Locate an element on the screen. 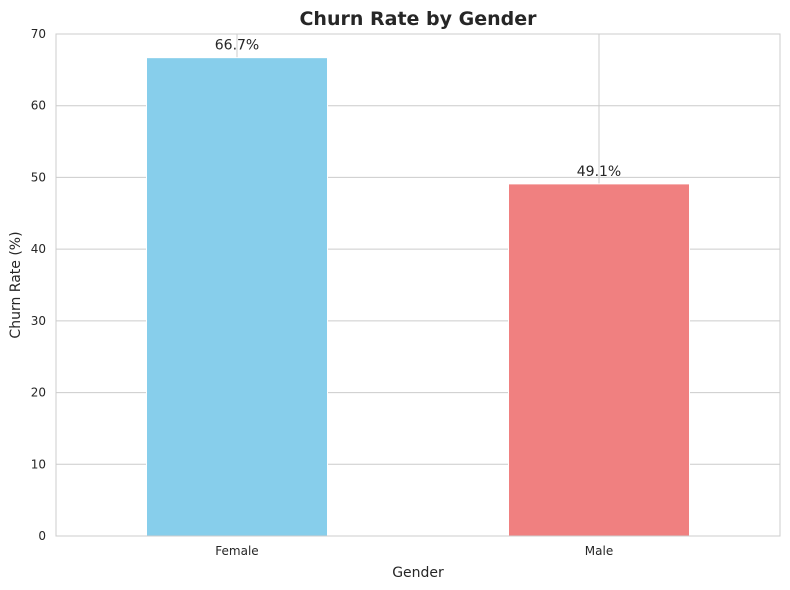  y-tick-label: 10 is located at coordinates (38, 464).